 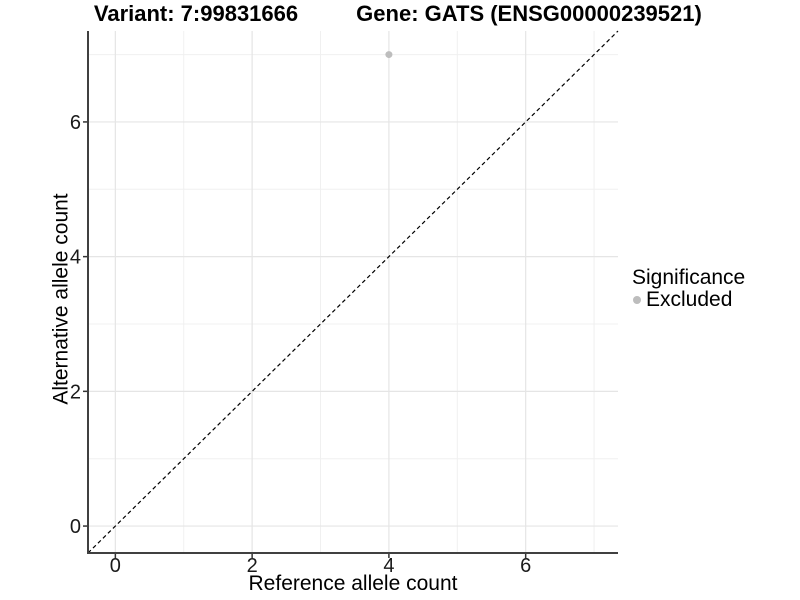 I want to click on y-tick-label: 6, so click(x=75, y=123).